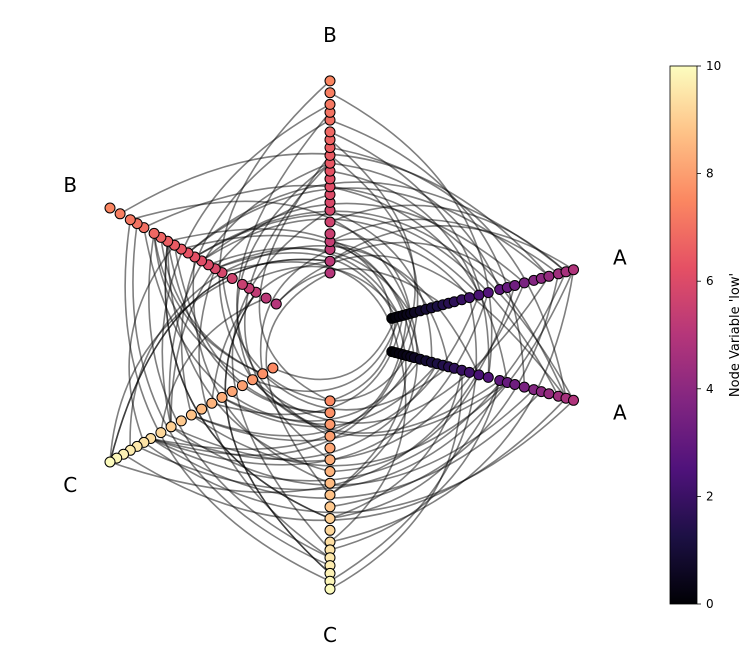  Describe the element at coordinates (70, 485) in the screenshot. I see `axis-label-c: C` at that location.